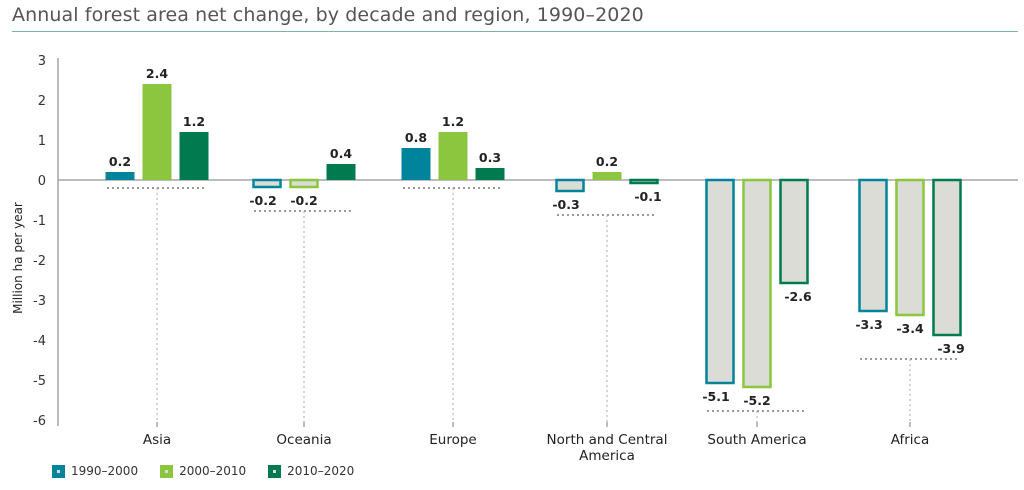  What do you see at coordinates (42, 101) in the screenshot?
I see `y-tick-label: 2` at bounding box center [42, 101].